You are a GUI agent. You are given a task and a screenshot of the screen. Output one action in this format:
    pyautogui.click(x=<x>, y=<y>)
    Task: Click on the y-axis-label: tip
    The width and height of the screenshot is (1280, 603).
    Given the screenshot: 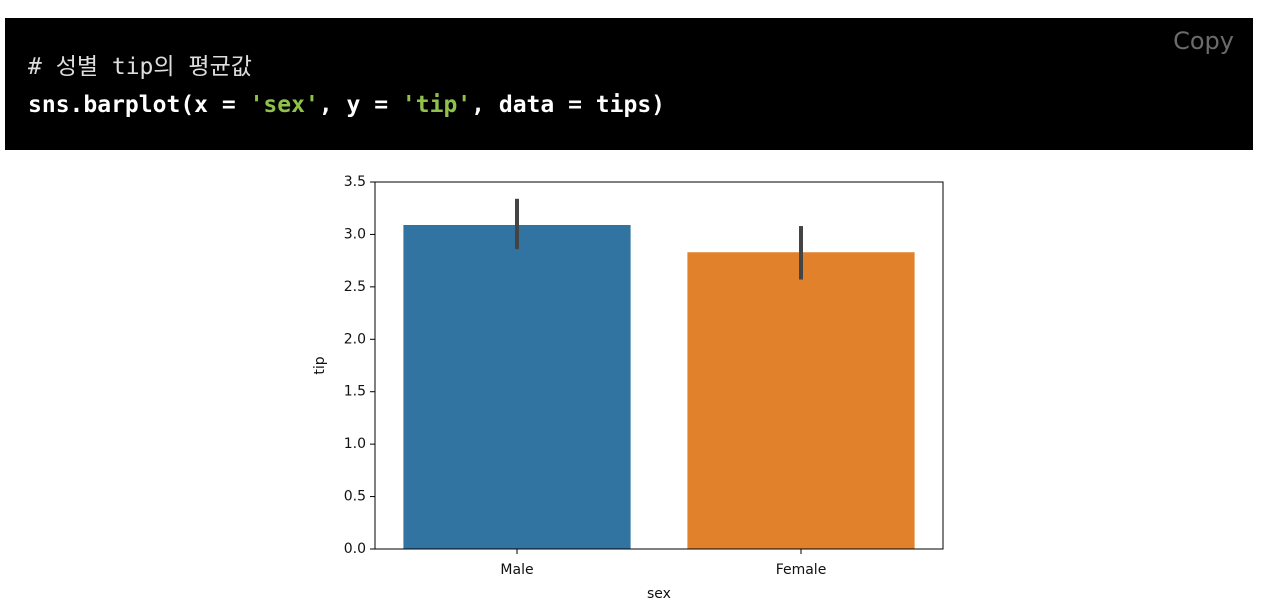 What is the action you would take?
    pyautogui.click(x=320, y=365)
    